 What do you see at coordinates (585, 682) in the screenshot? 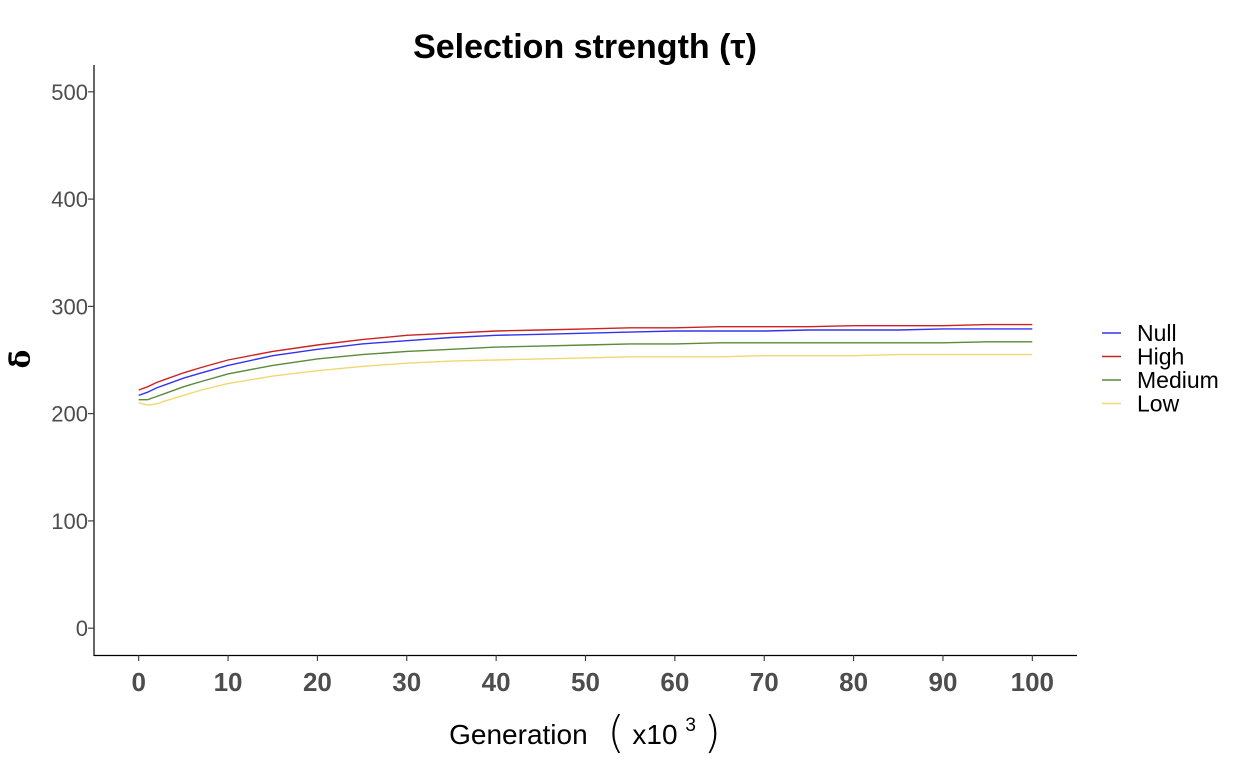
I see `x-tick-label: 50` at bounding box center [585, 682].